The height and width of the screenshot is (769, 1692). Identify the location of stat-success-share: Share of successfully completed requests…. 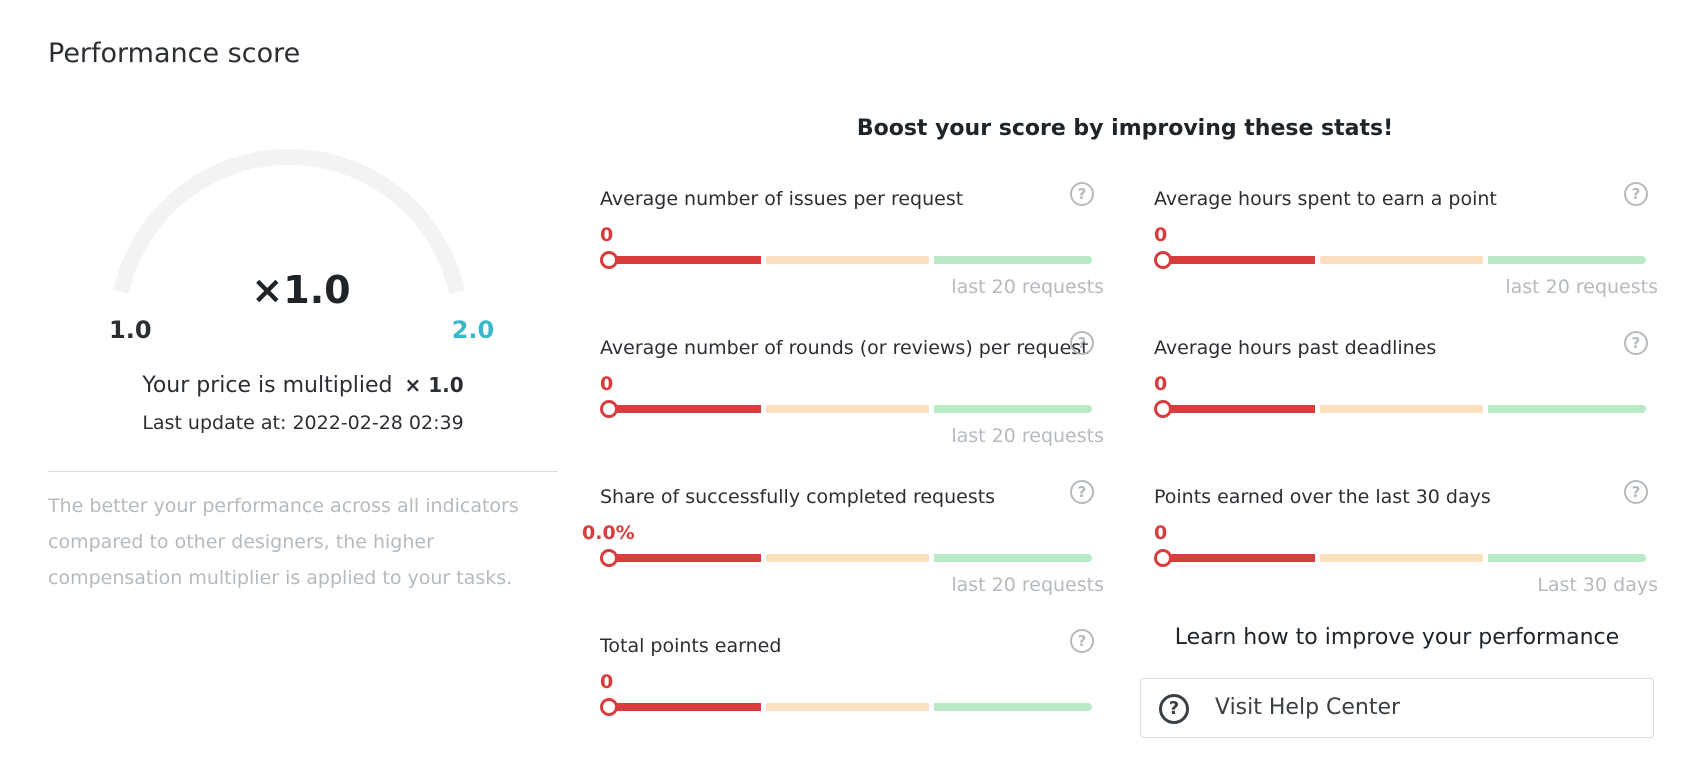
(843, 553).